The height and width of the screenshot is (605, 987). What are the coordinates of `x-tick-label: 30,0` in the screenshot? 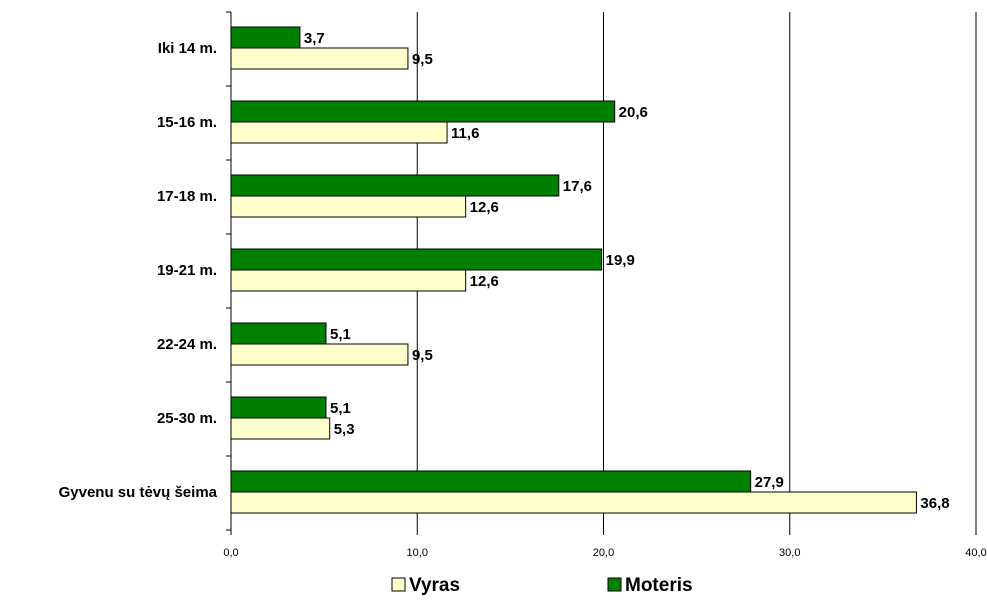 It's located at (789, 553).